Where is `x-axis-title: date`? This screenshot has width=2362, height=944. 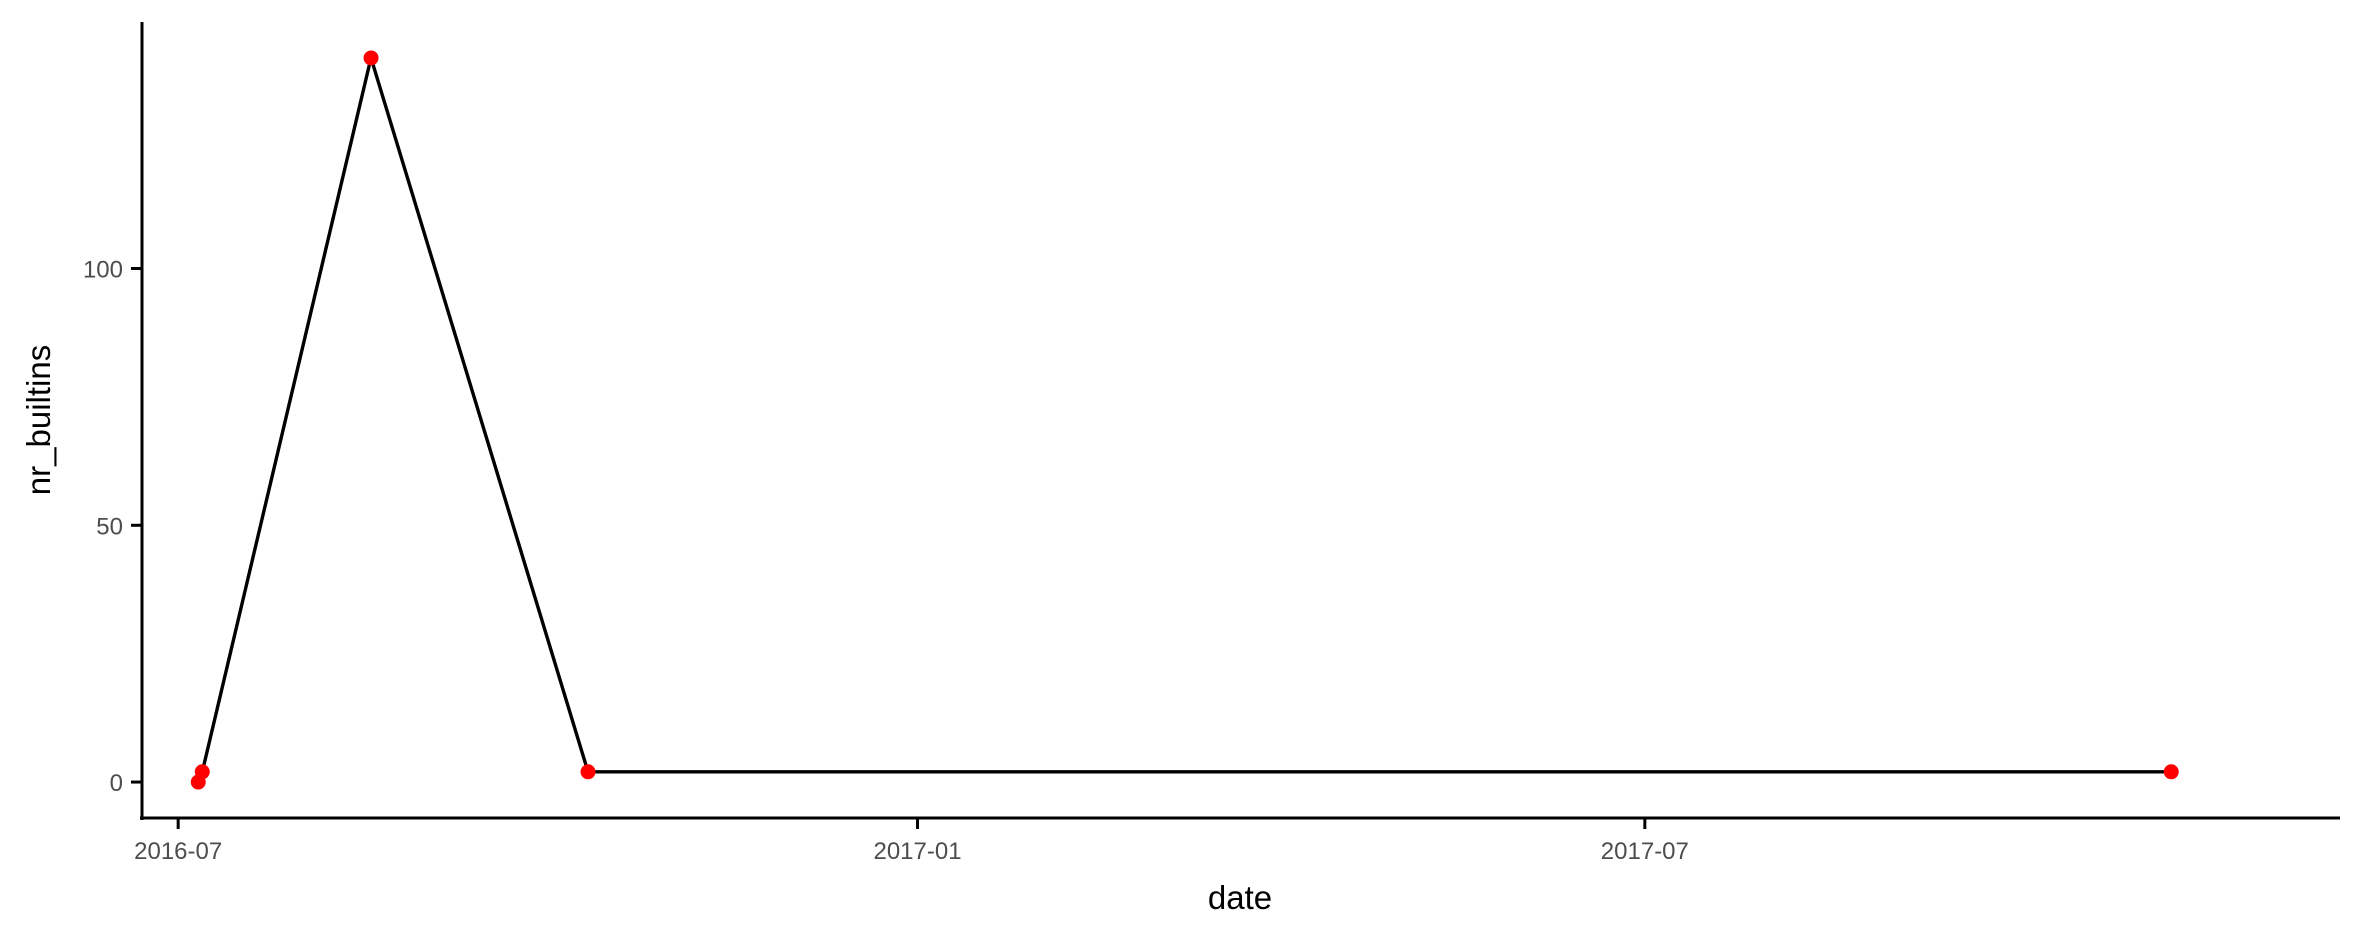 x-axis-title: date is located at coordinates (1240, 897).